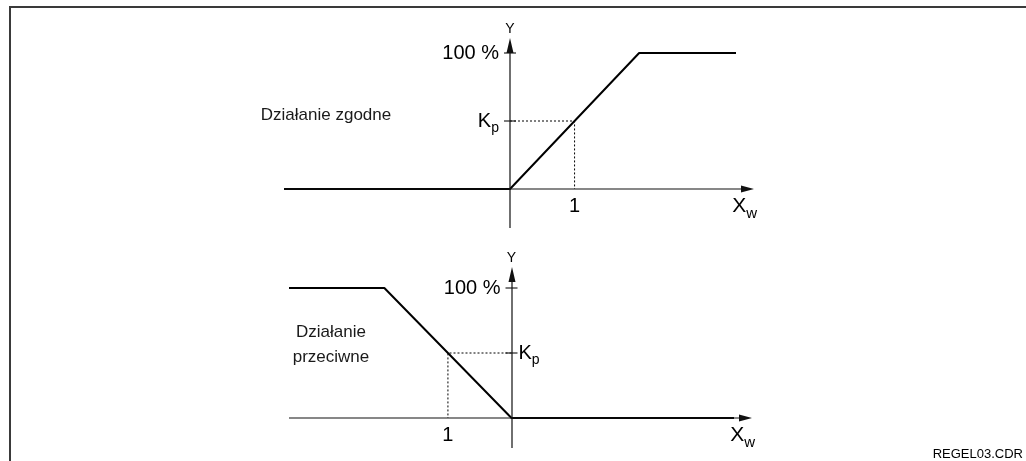  What do you see at coordinates (331, 343) in the screenshot?
I see `text: Działanie przeciwne` at bounding box center [331, 343].